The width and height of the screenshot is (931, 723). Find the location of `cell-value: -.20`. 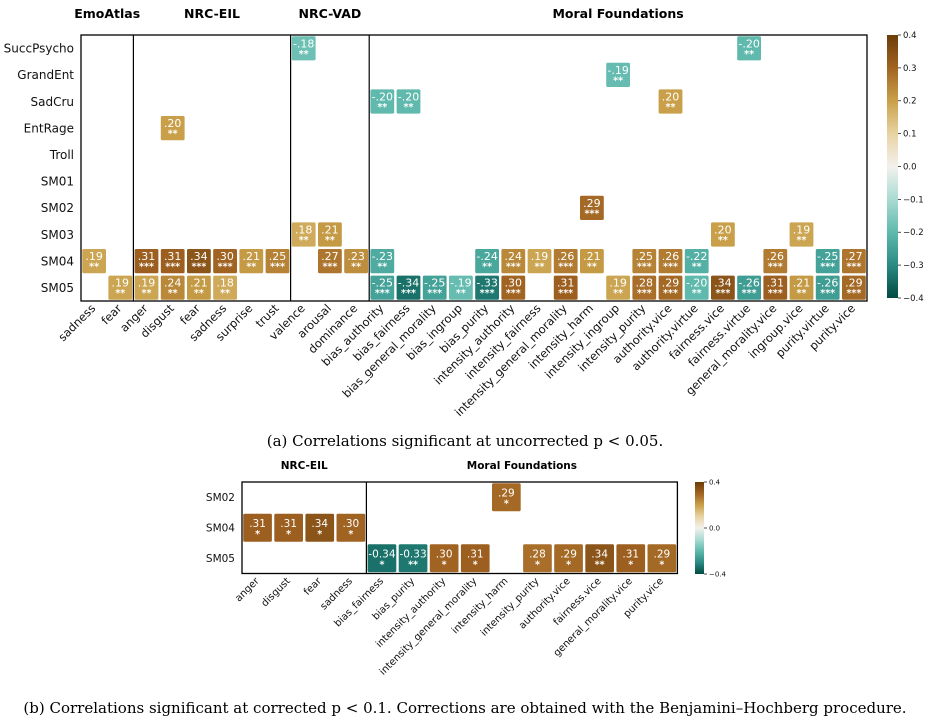

cell-value: -.20 is located at coordinates (382, 97).